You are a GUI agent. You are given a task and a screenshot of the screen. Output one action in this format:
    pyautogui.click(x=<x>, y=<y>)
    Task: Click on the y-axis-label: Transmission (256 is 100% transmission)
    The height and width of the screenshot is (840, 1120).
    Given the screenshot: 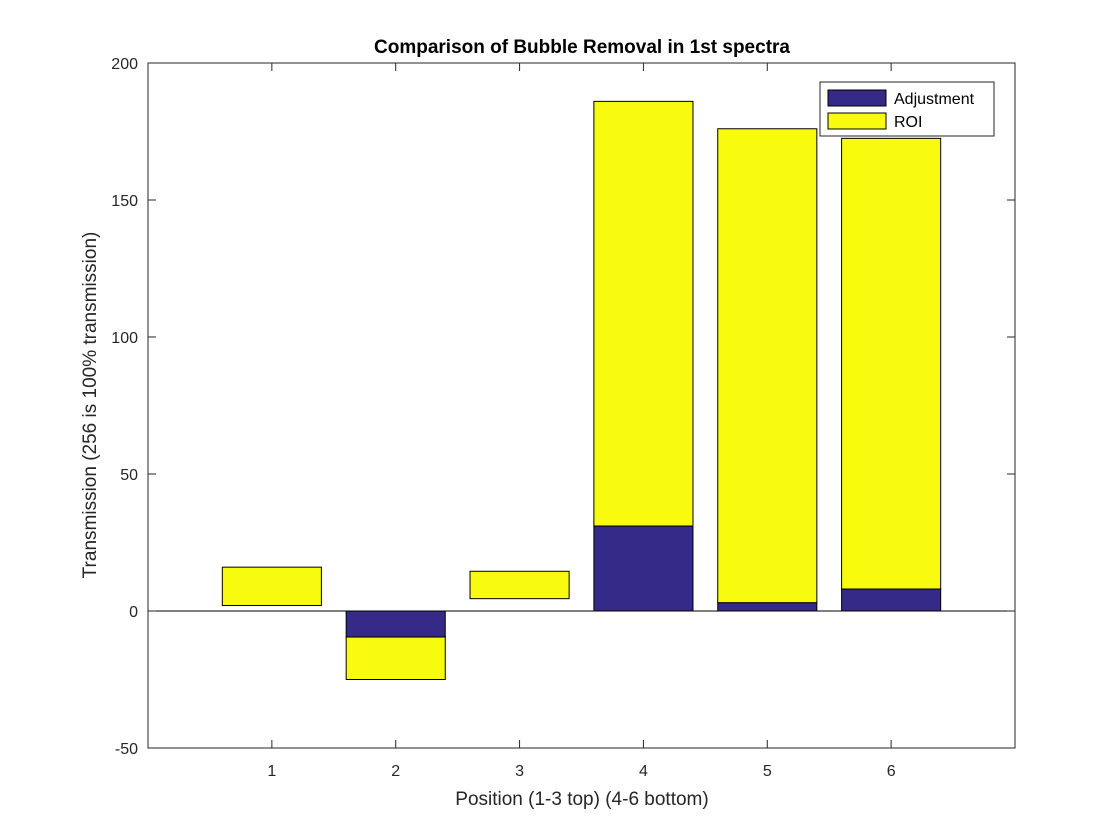 What is the action you would take?
    pyautogui.click(x=90, y=405)
    